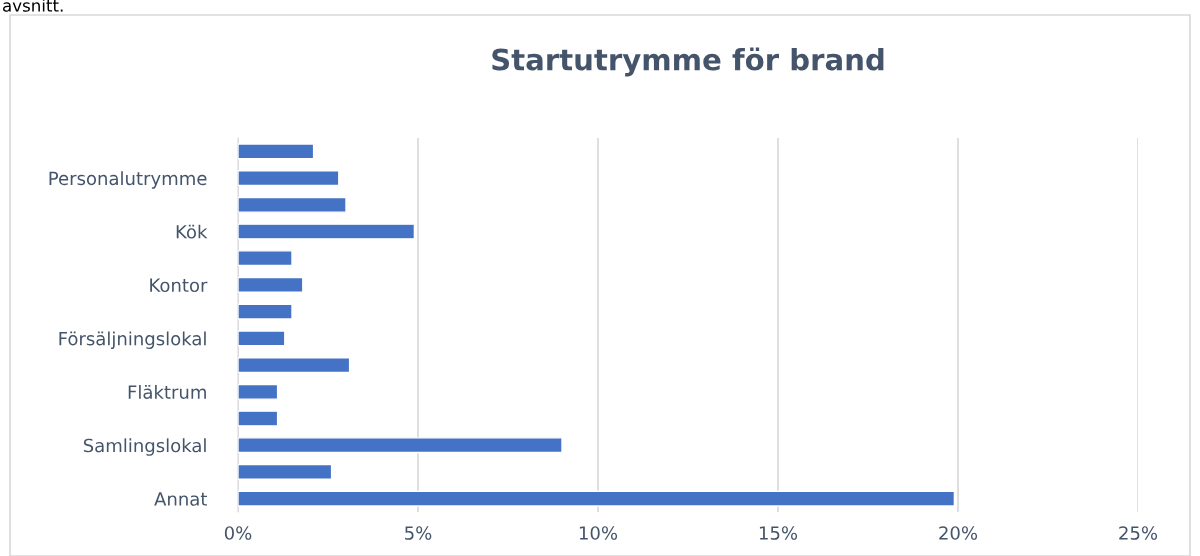 Image resolution: width=1200 pixels, height=556 pixels. I want to click on x-tick-label: 20%, so click(958, 533).